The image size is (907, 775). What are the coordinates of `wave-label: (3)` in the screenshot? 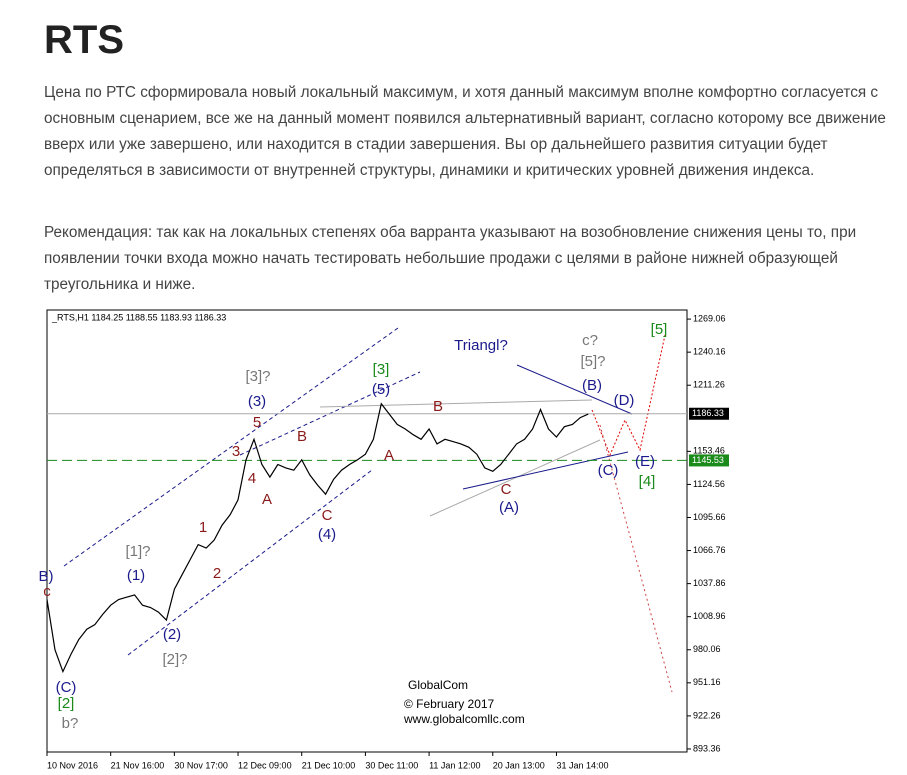 It's located at (257, 401).